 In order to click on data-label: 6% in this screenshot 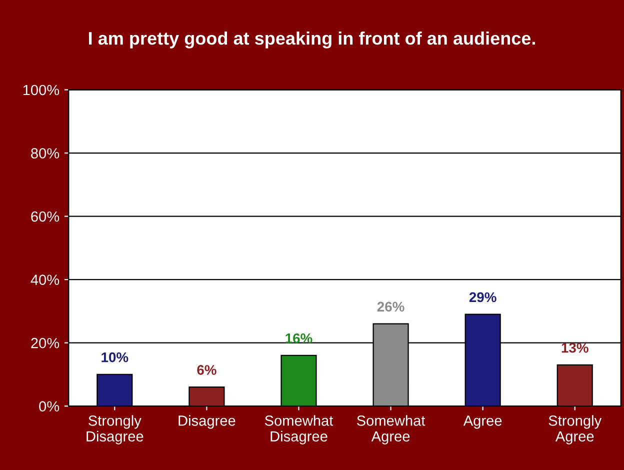, I will do `click(206, 370)`.